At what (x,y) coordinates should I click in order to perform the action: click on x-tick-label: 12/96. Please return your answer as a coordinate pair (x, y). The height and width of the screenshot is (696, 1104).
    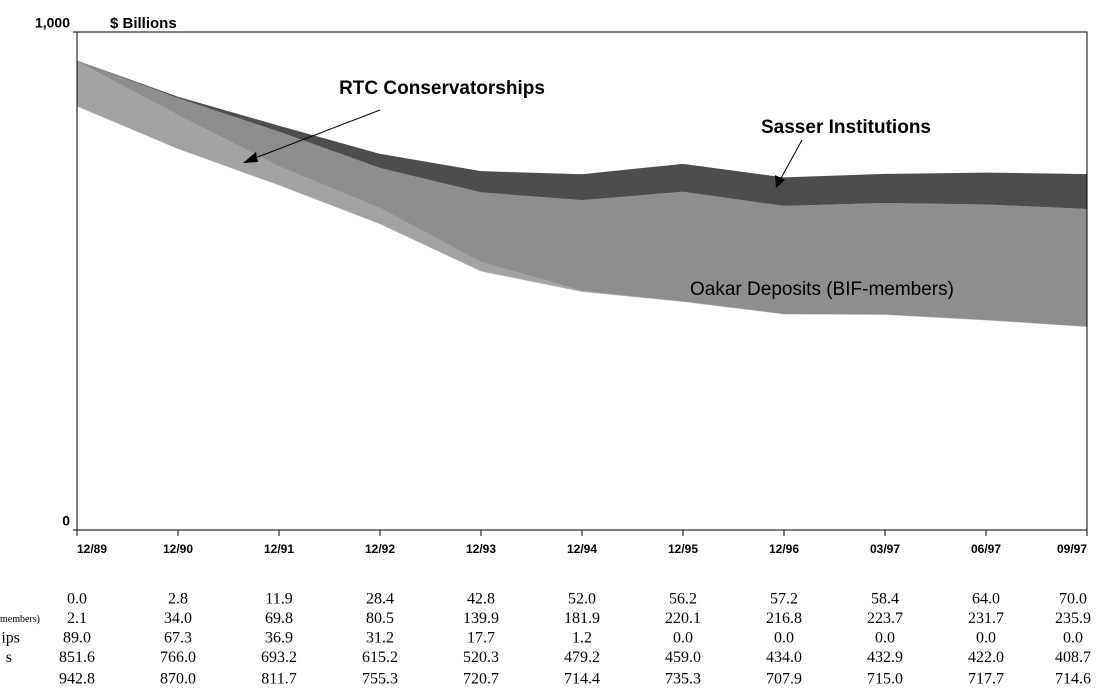
    Looking at the image, I should click on (784, 549).